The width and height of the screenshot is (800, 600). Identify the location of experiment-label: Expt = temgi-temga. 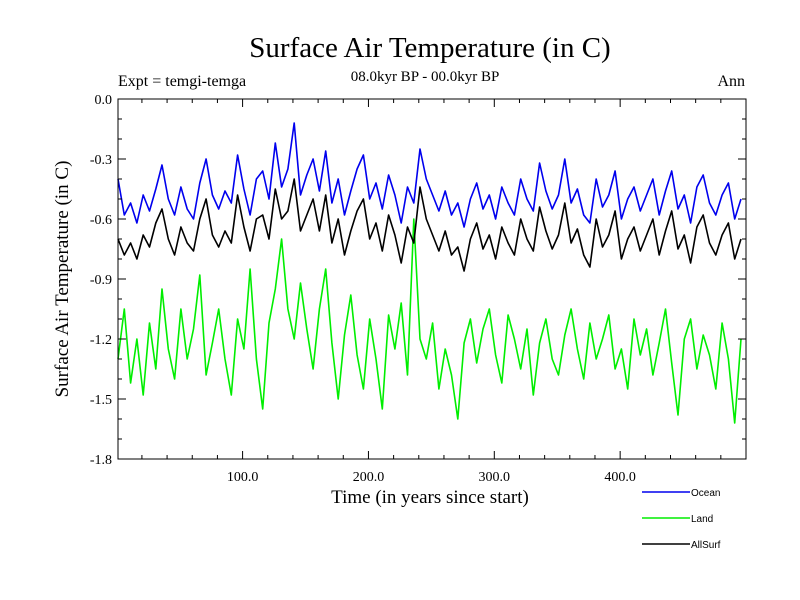
(182, 81).